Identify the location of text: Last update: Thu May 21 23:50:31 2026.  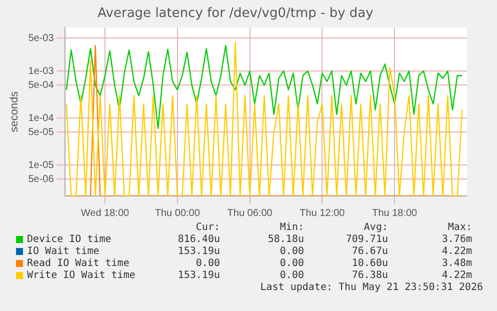
(371, 287).